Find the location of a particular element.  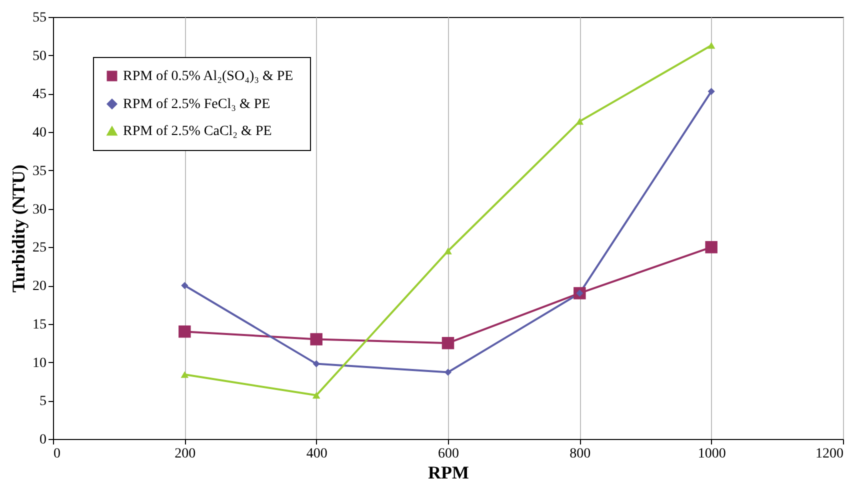

x-axis-title: RPM is located at coordinates (448, 472).